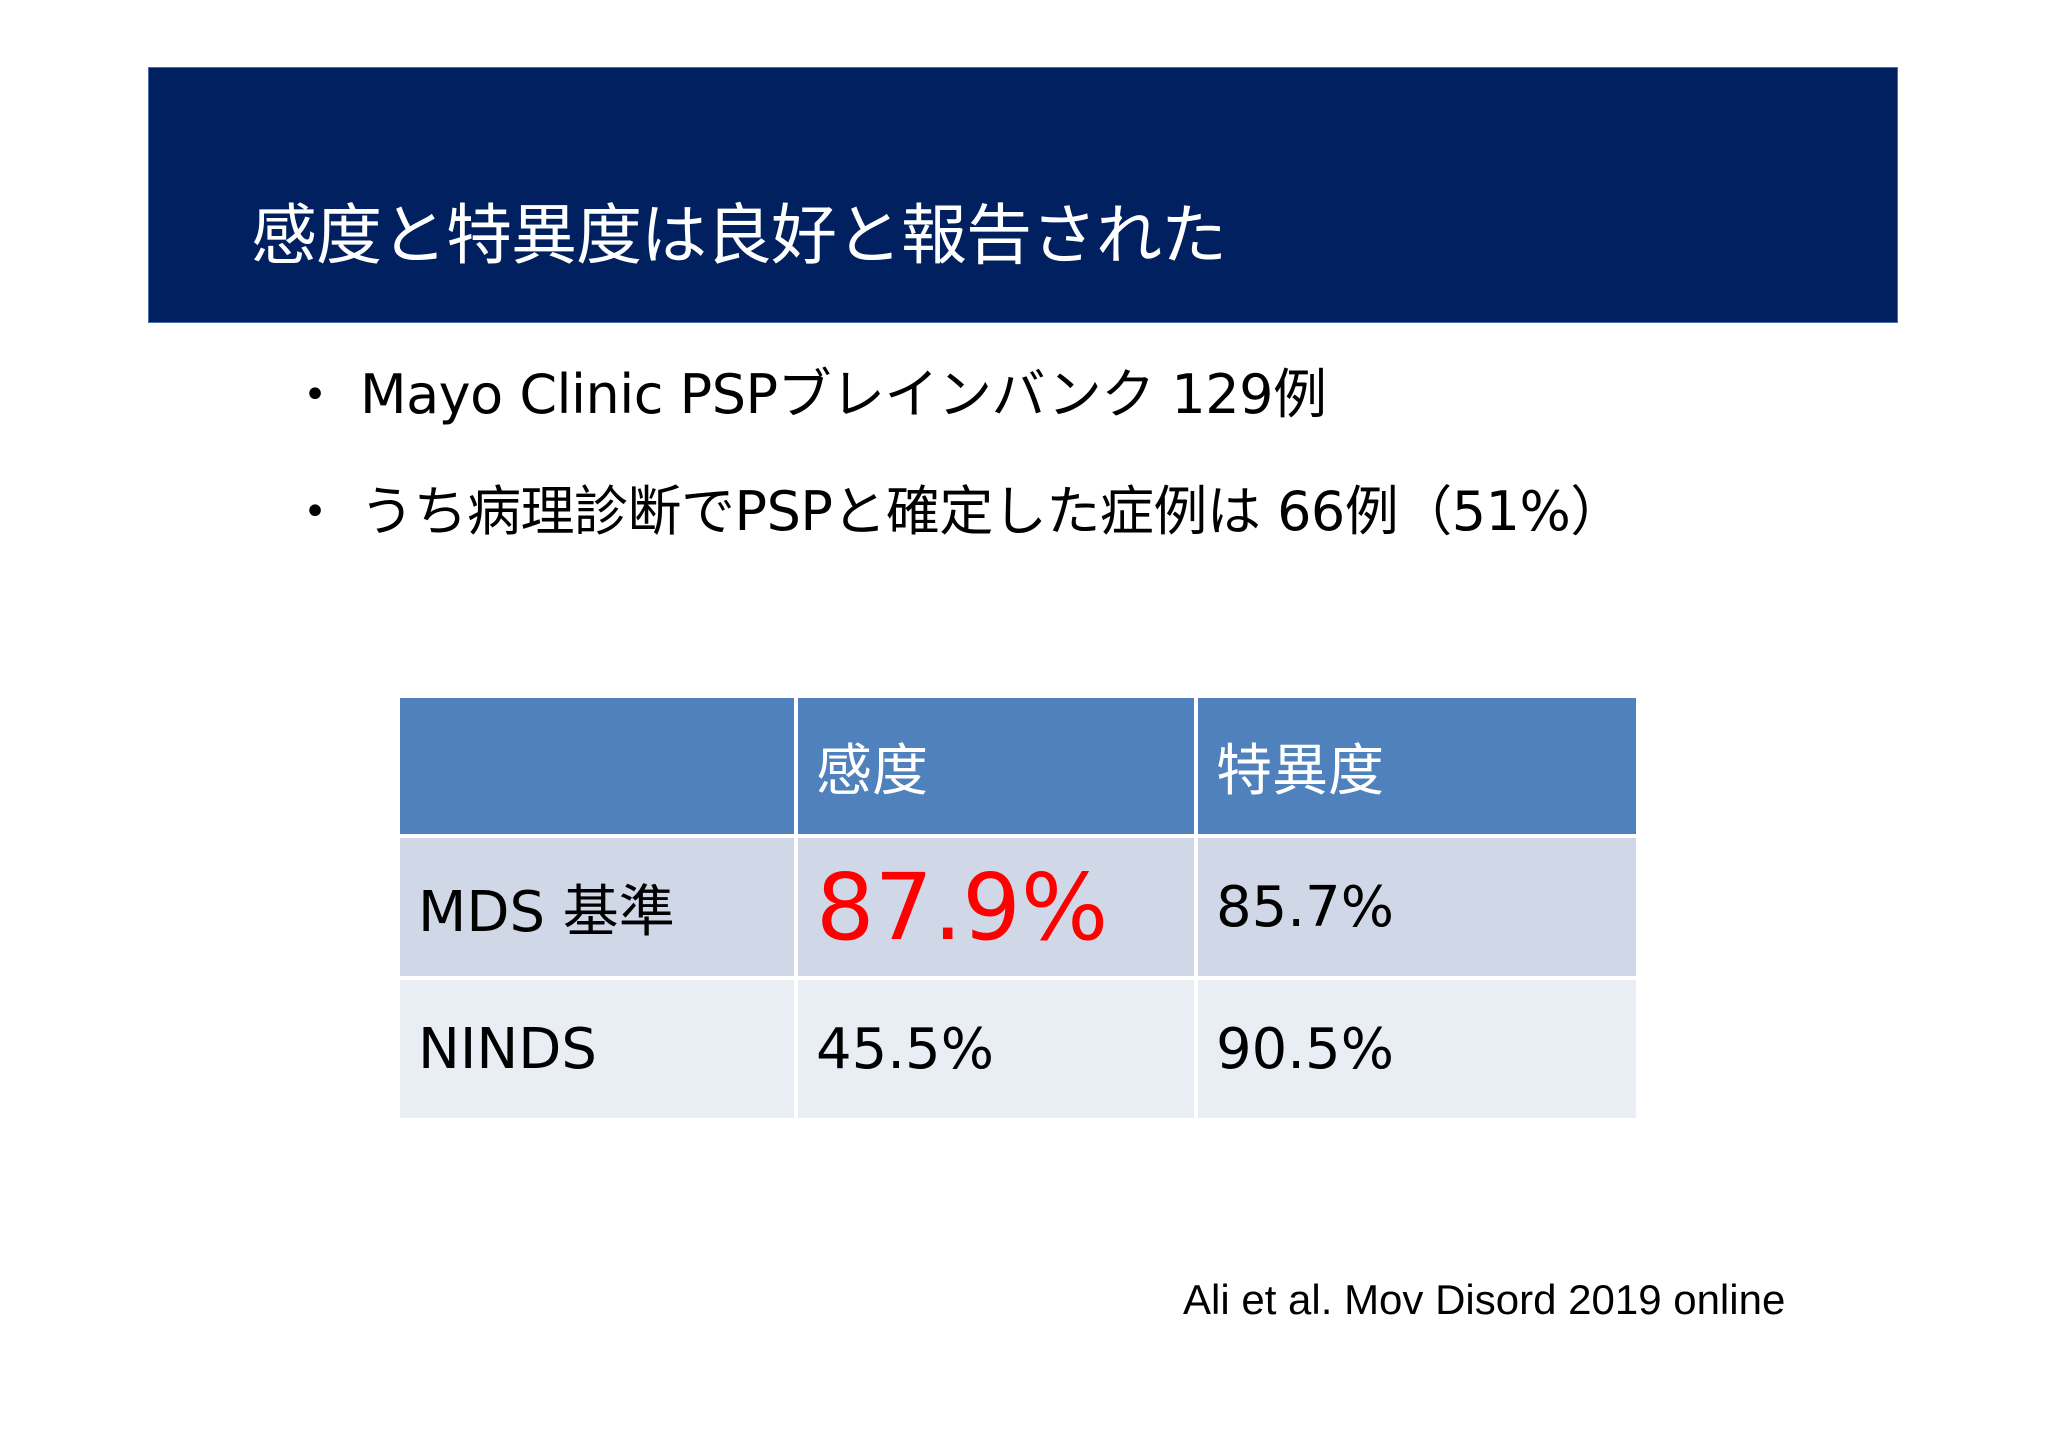  Describe the element at coordinates (996, 1049) in the screenshot. I see `sensitivity-cell: 45.5%` at that location.